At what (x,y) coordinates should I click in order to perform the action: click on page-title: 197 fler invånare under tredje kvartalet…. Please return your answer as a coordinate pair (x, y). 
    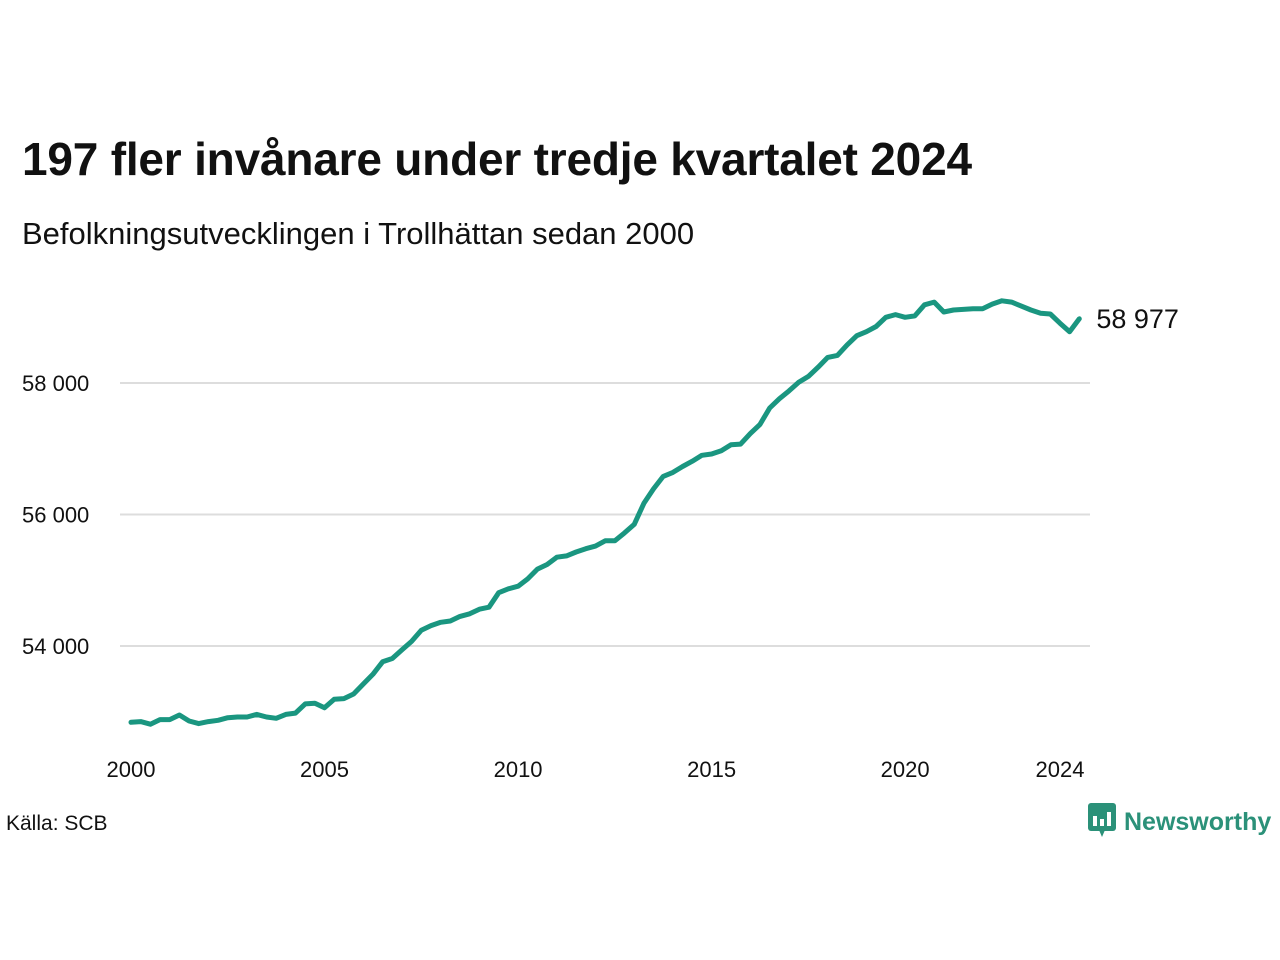
    Looking at the image, I should click on (497, 159).